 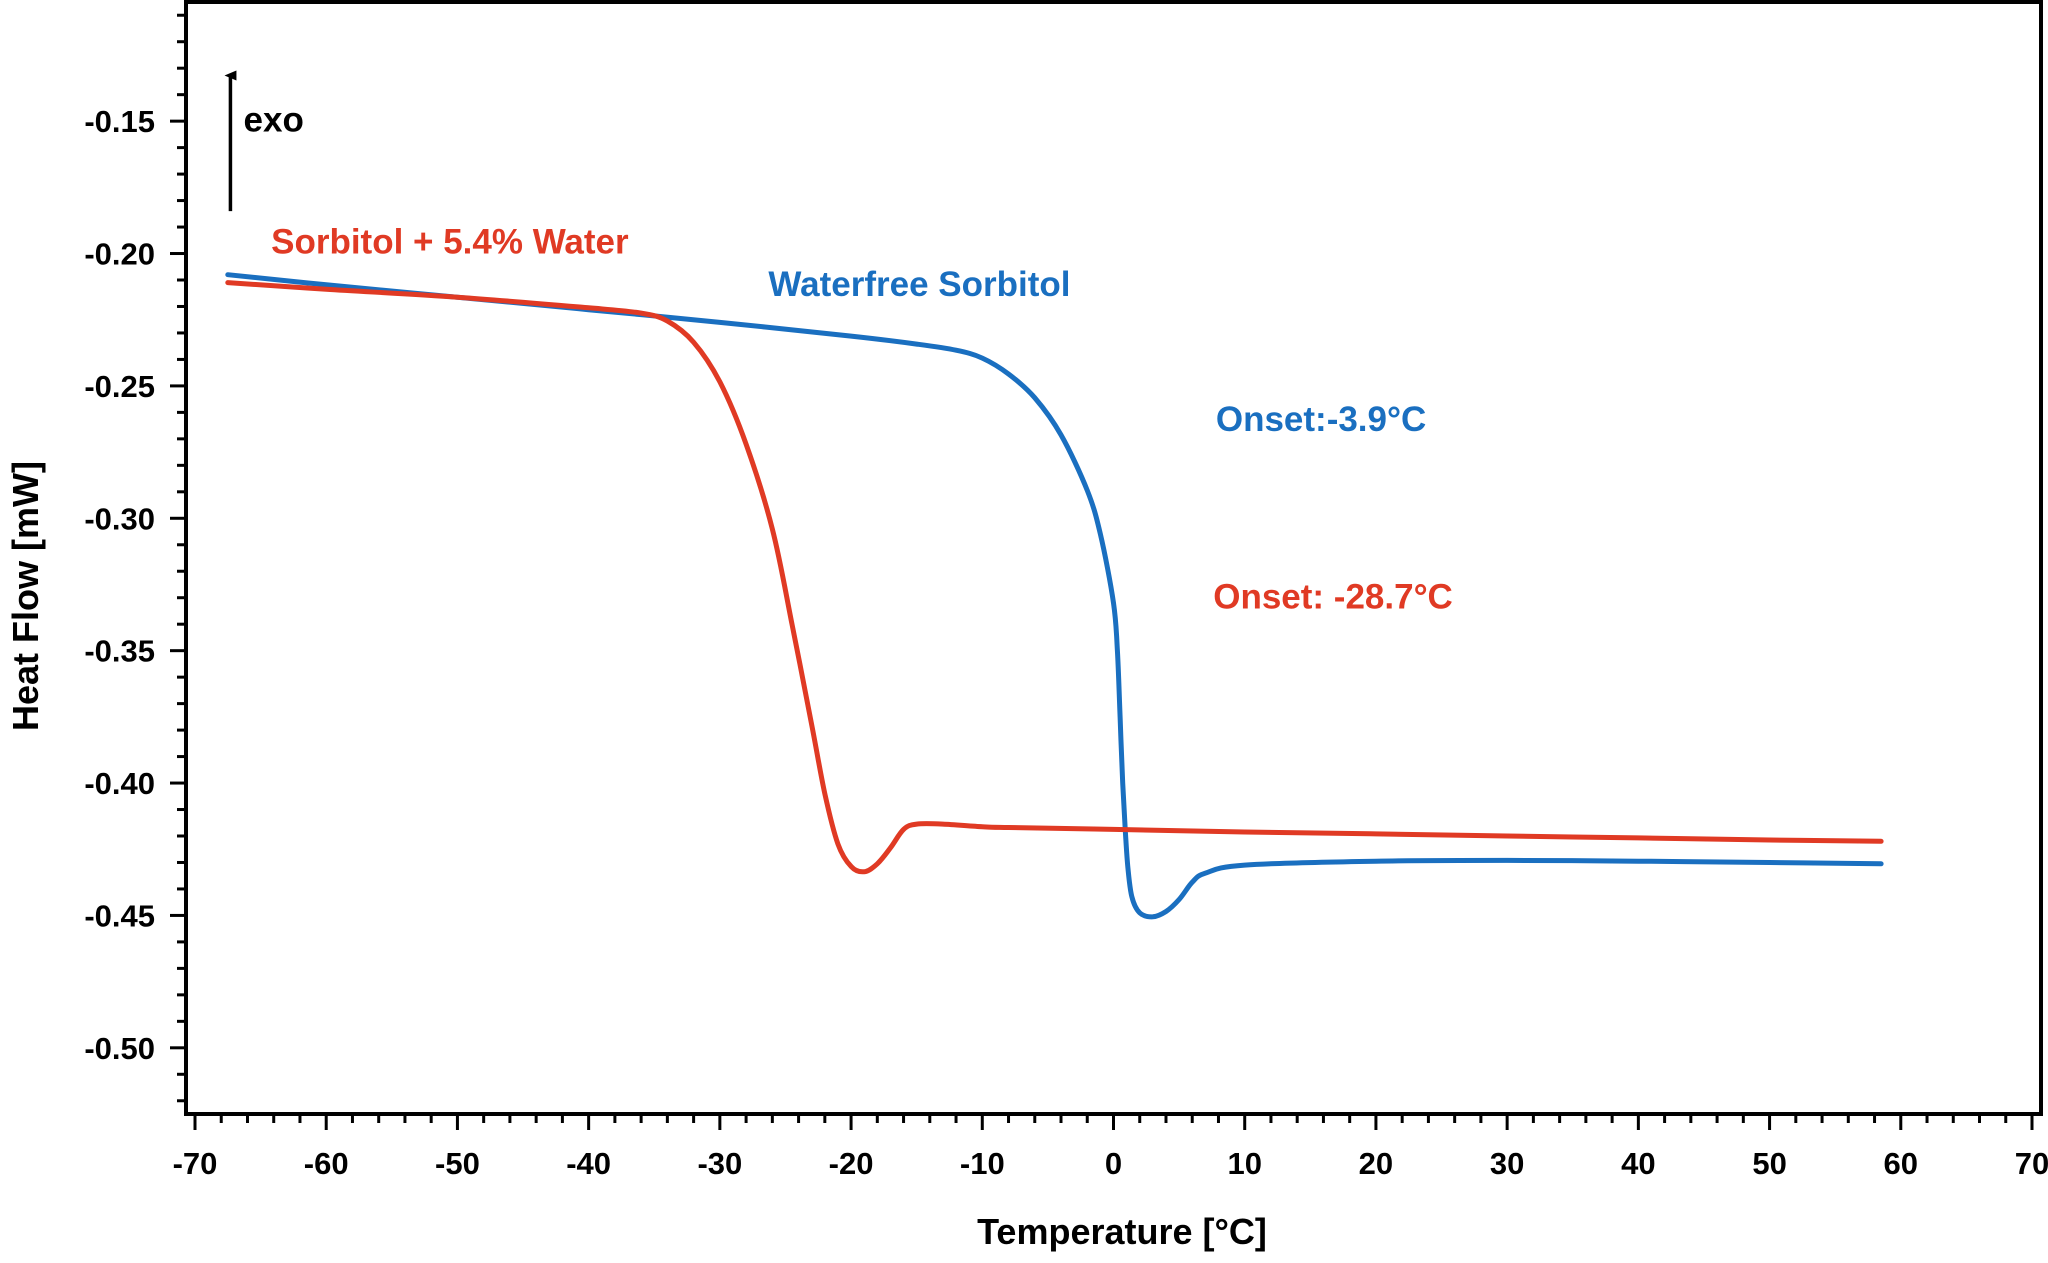 I want to click on x-tick-label: 0, so click(x=1113, y=1163).